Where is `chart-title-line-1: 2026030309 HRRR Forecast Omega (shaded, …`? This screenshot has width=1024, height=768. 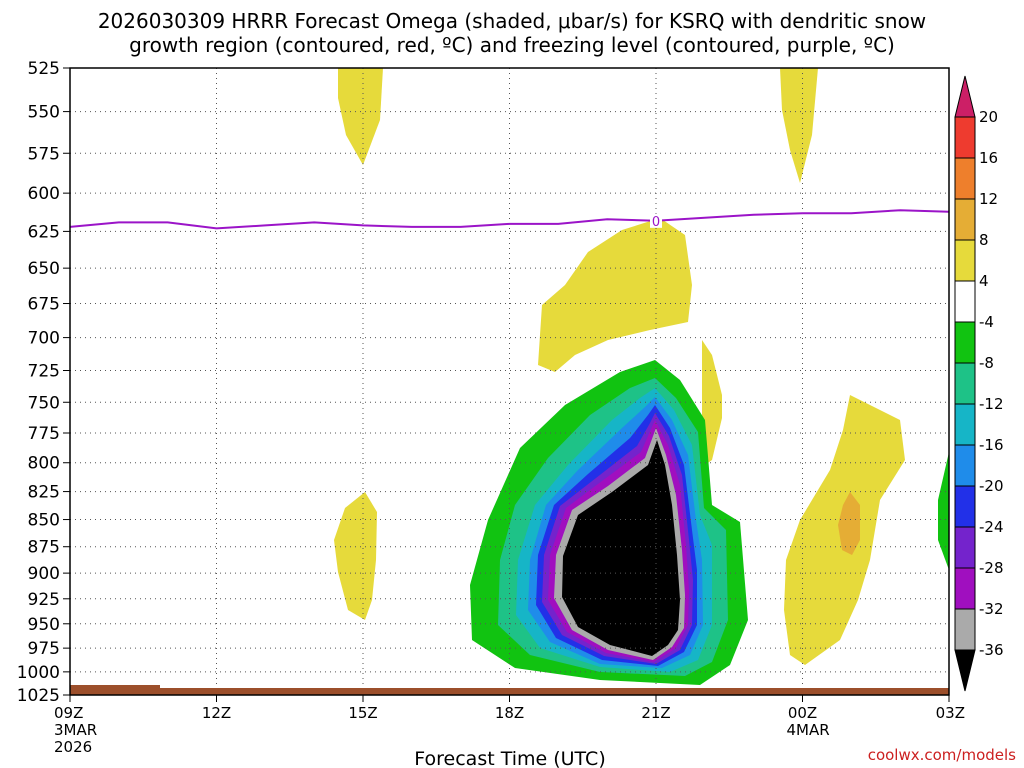 chart-title-line-1: 2026030309 HRRR Forecast Omega (shaded, … is located at coordinates (512, 21).